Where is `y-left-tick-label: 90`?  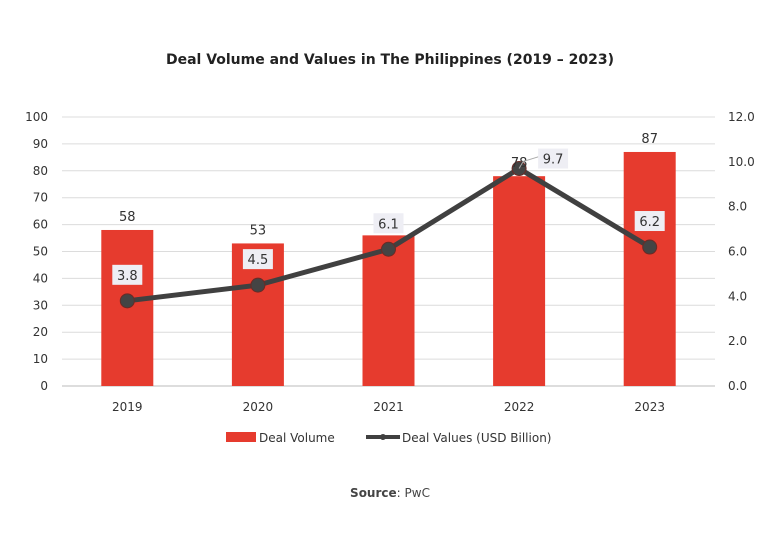 y-left-tick-label: 90 is located at coordinates (40, 144).